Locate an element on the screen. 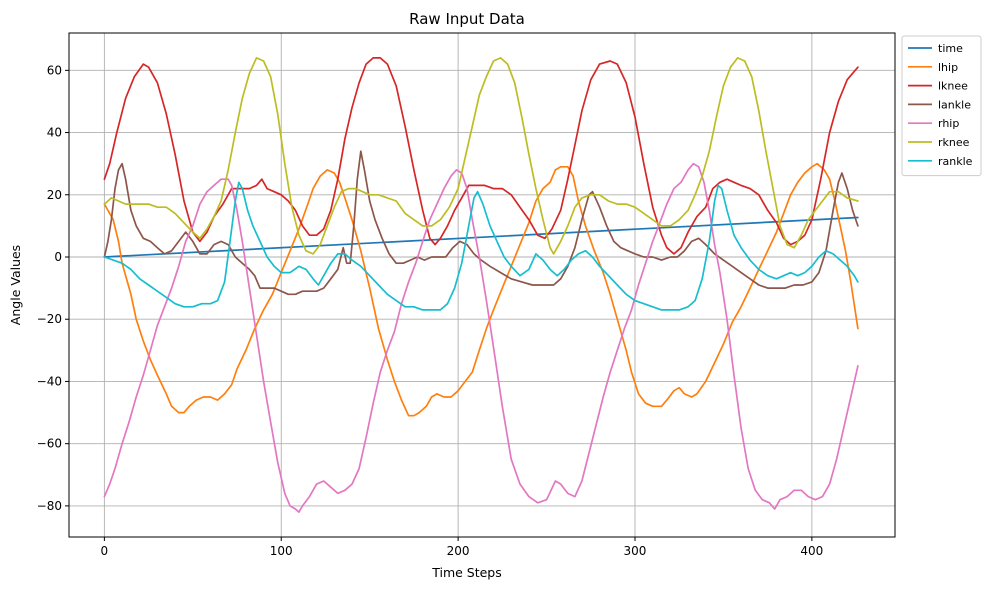 This screenshot has width=989, height=595. legend-label-rankle: rankle is located at coordinates (955, 161).